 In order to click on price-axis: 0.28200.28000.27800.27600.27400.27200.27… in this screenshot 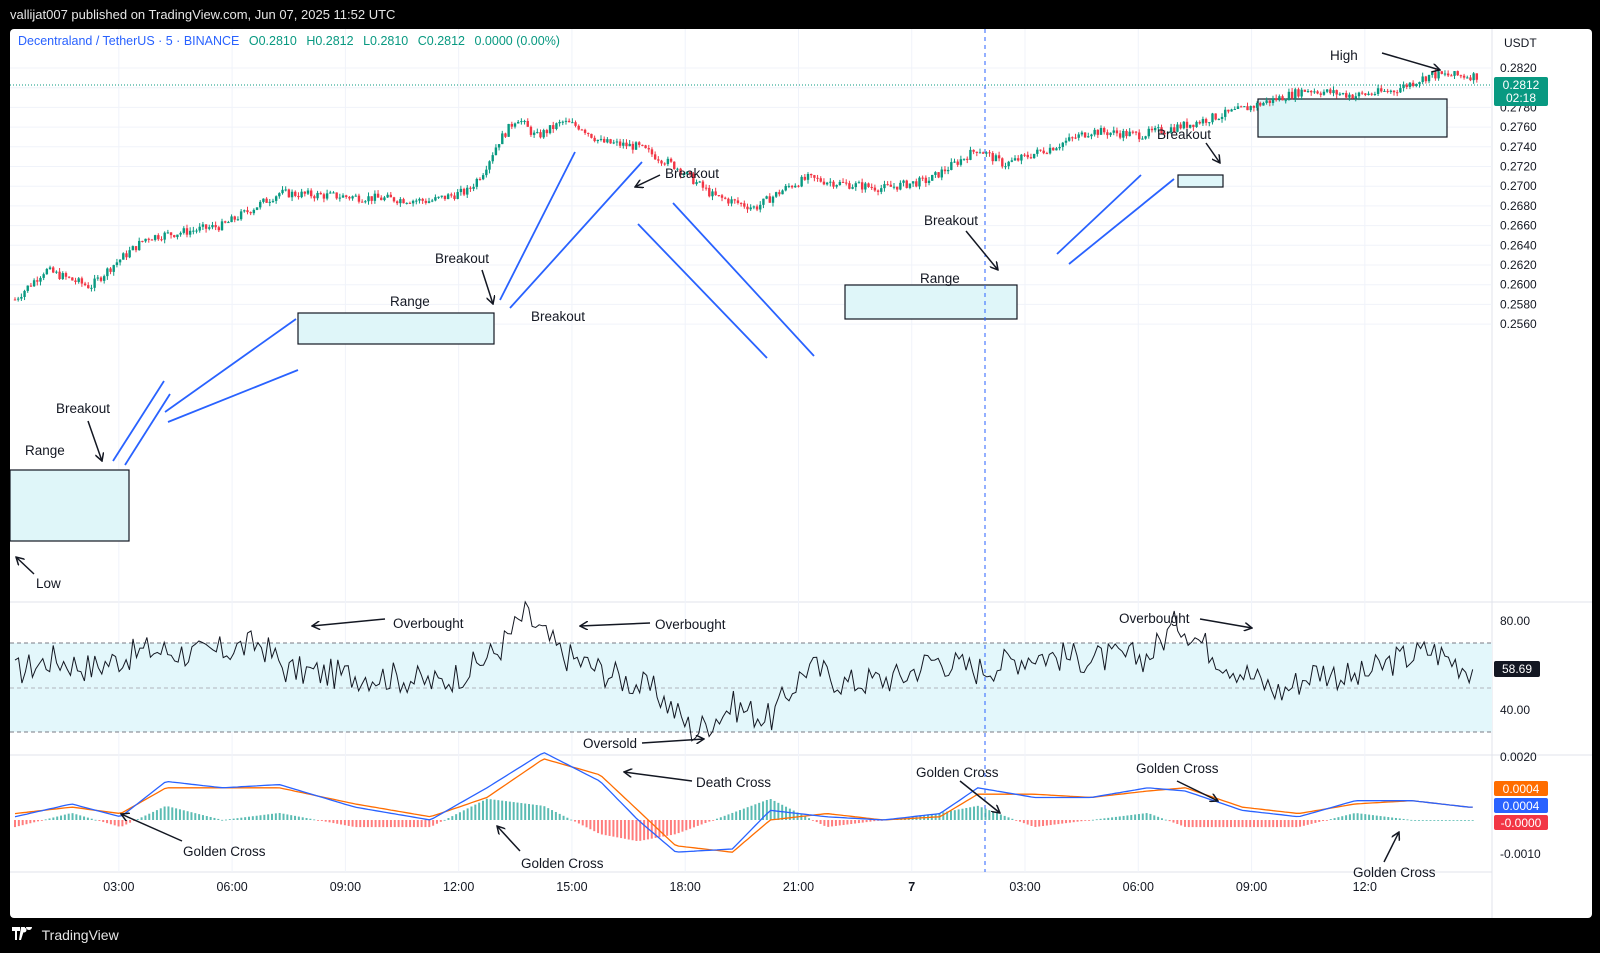, I will do `click(1518, 196)`.